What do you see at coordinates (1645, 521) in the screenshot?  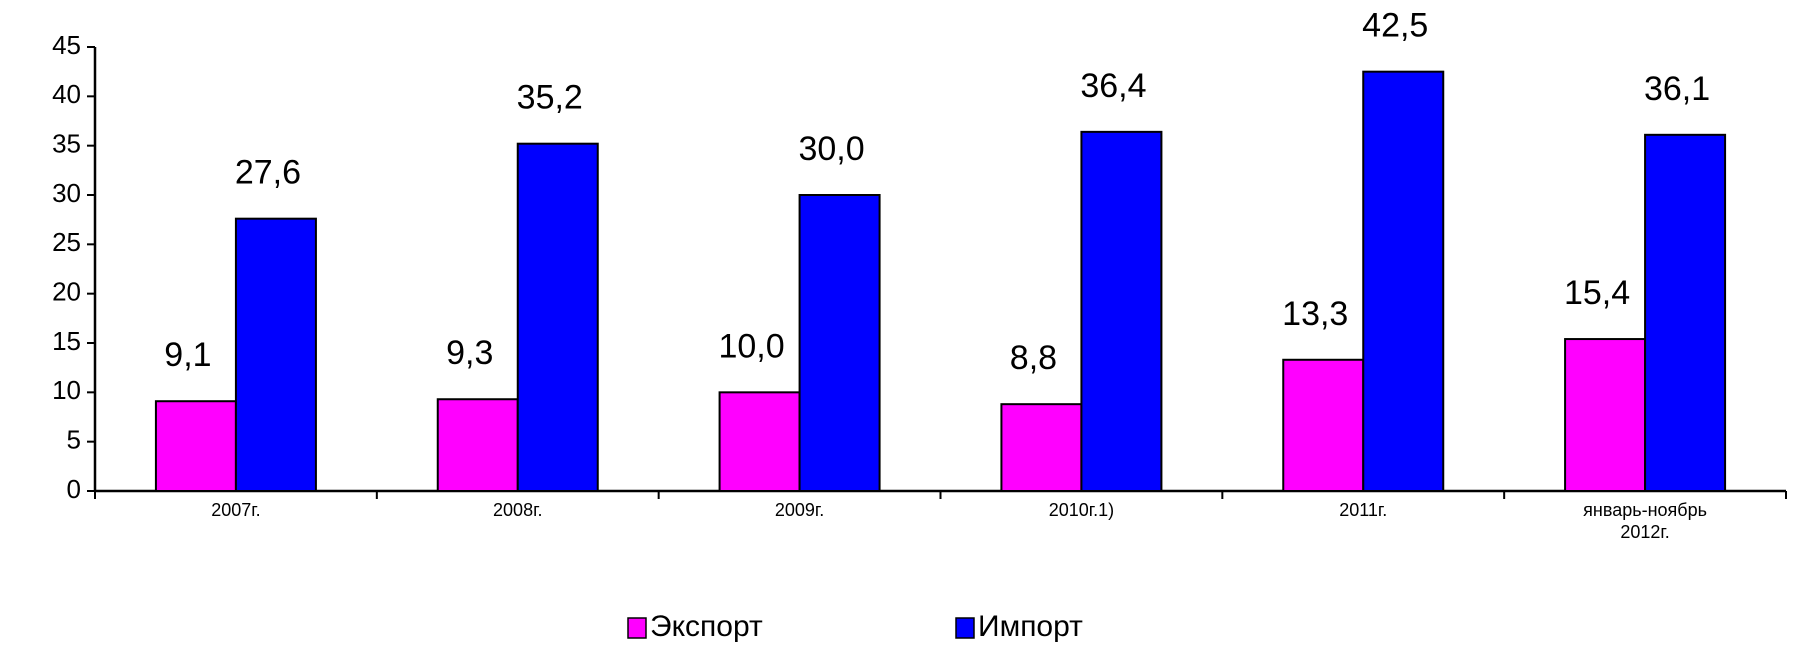 I see `x-tick-label: январь-ноябрь 2012г.` at bounding box center [1645, 521].